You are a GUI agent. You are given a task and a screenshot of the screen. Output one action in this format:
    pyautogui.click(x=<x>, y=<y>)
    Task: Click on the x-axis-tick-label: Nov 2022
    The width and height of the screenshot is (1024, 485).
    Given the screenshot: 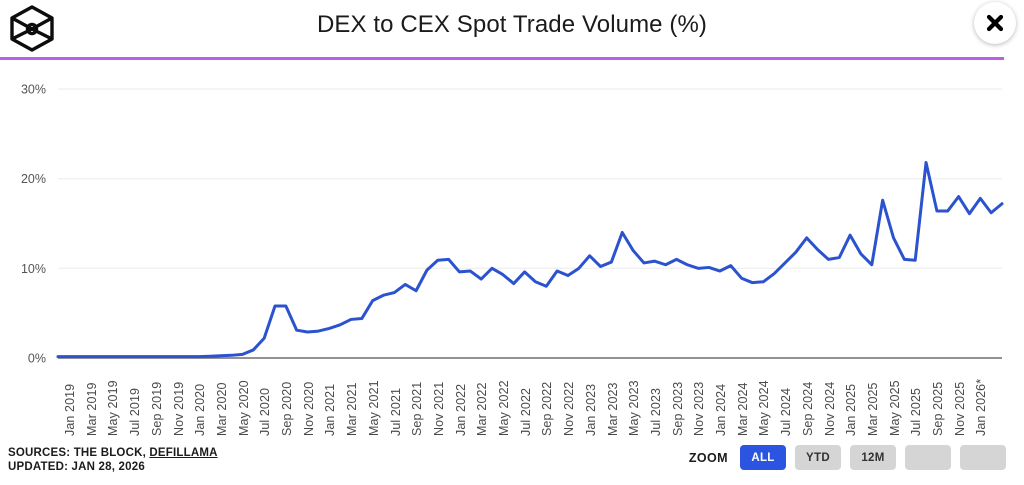 What is the action you would take?
    pyautogui.click(x=569, y=408)
    